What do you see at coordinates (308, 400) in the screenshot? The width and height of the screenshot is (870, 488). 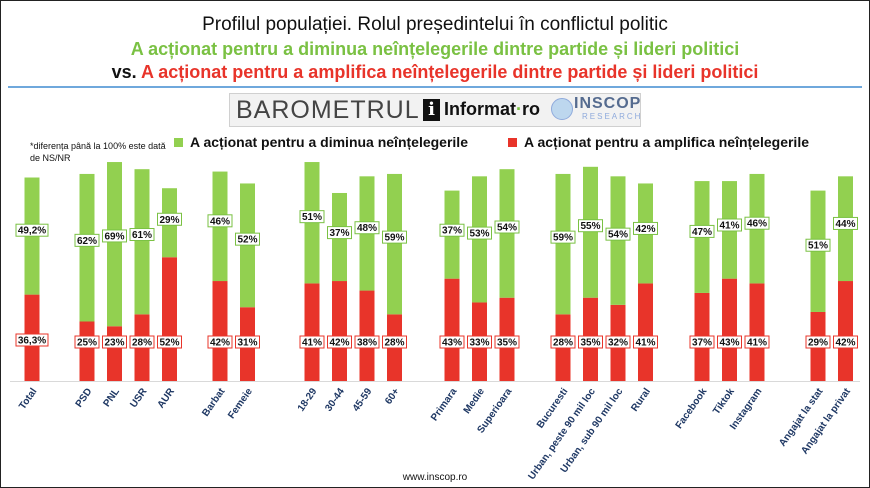 I see `category-label-18-29: 18-29` at bounding box center [308, 400].